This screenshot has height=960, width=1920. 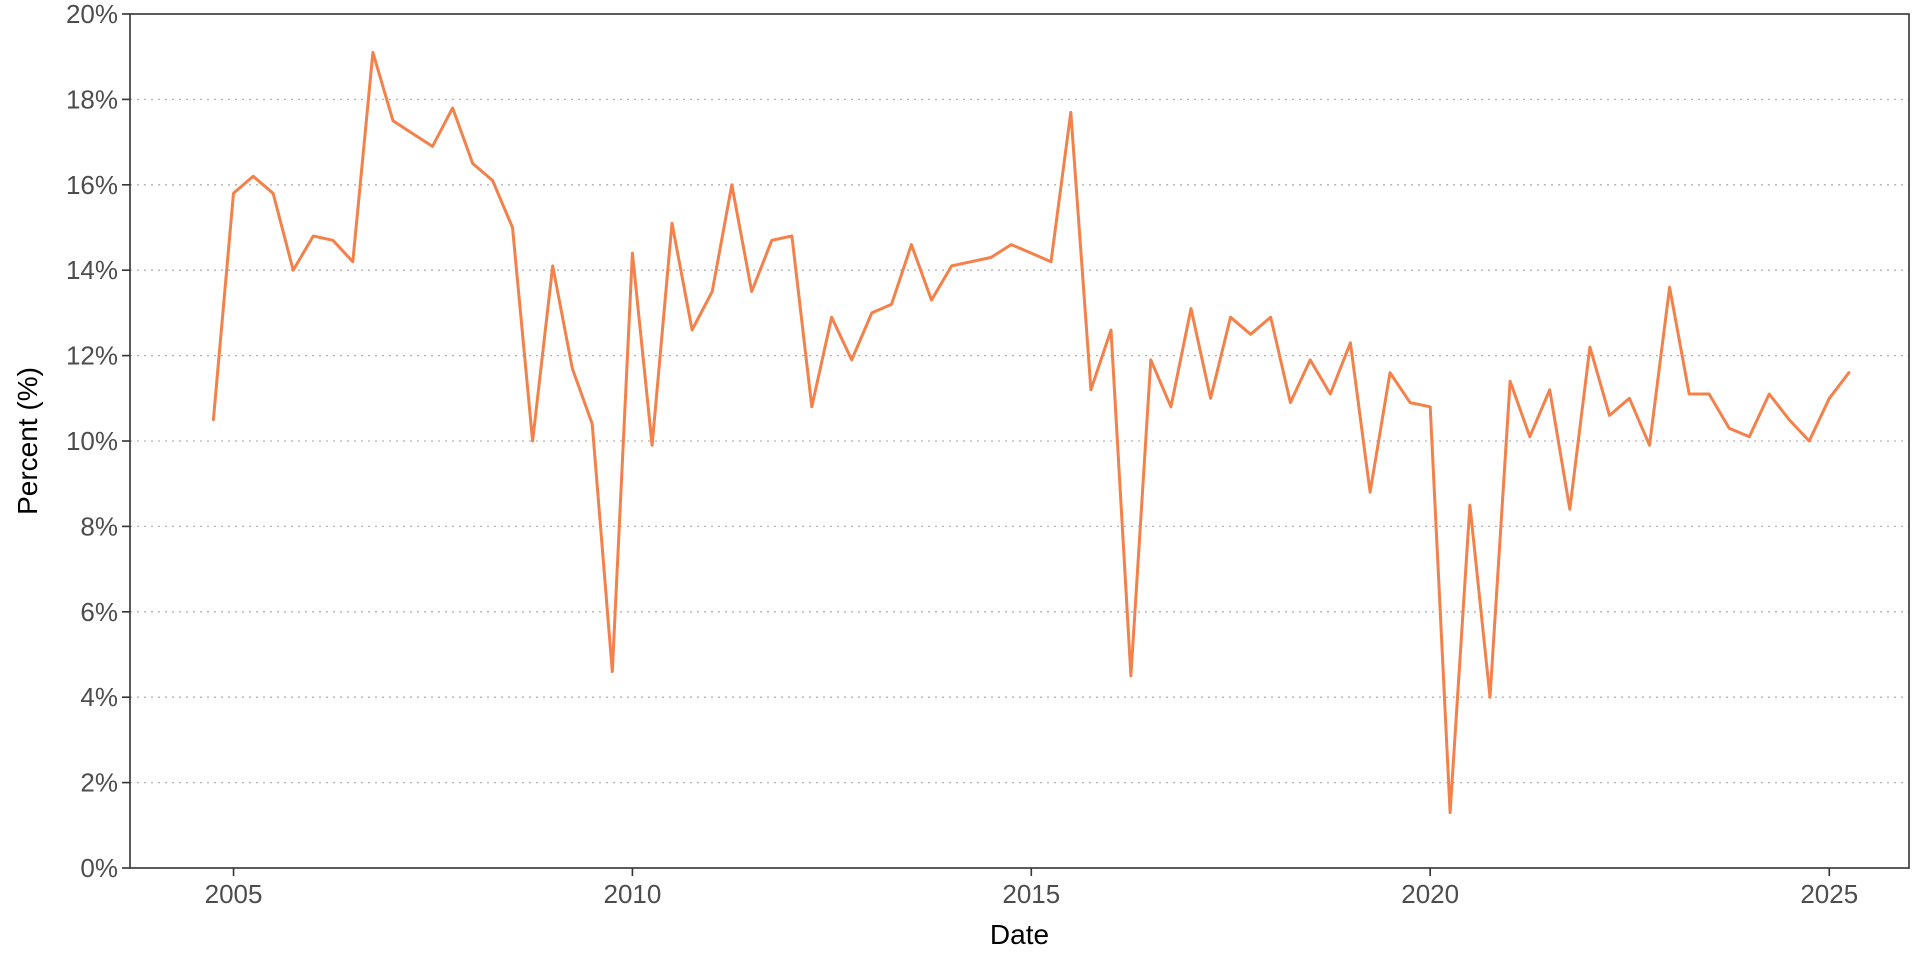 What do you see at coordinates (27, 441) in the screenshot?
I see `y-axis-title: Percent (%)` at bounding box center [27, 441].